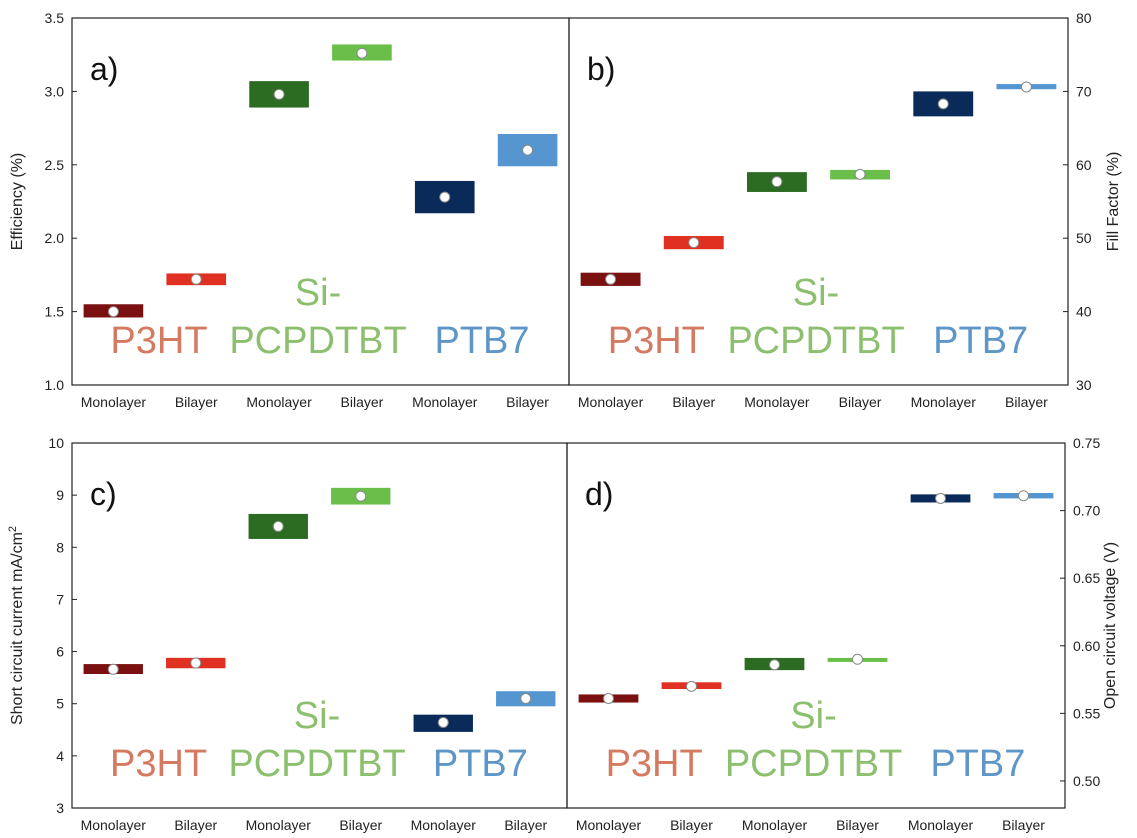 The width and height of the screenshot is (1137, 838). Describe the element at coordinates (56, 443) in the screenshot. I see `y-tick-label: 10` at that location.